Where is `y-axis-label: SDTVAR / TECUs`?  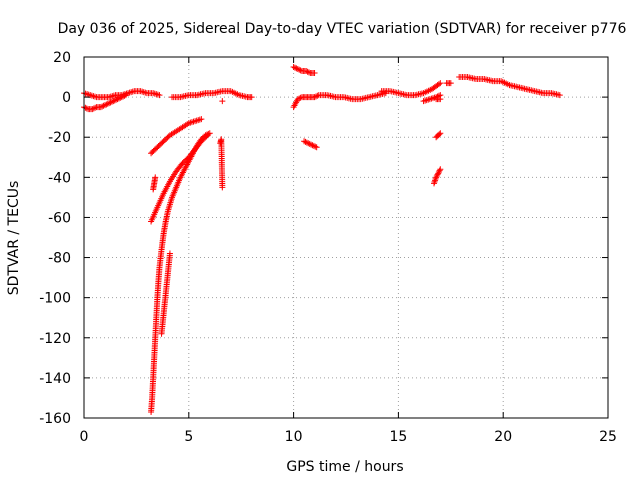 y-axis-label: SDTVAR / TECUs is located at coordinates (14, 238).